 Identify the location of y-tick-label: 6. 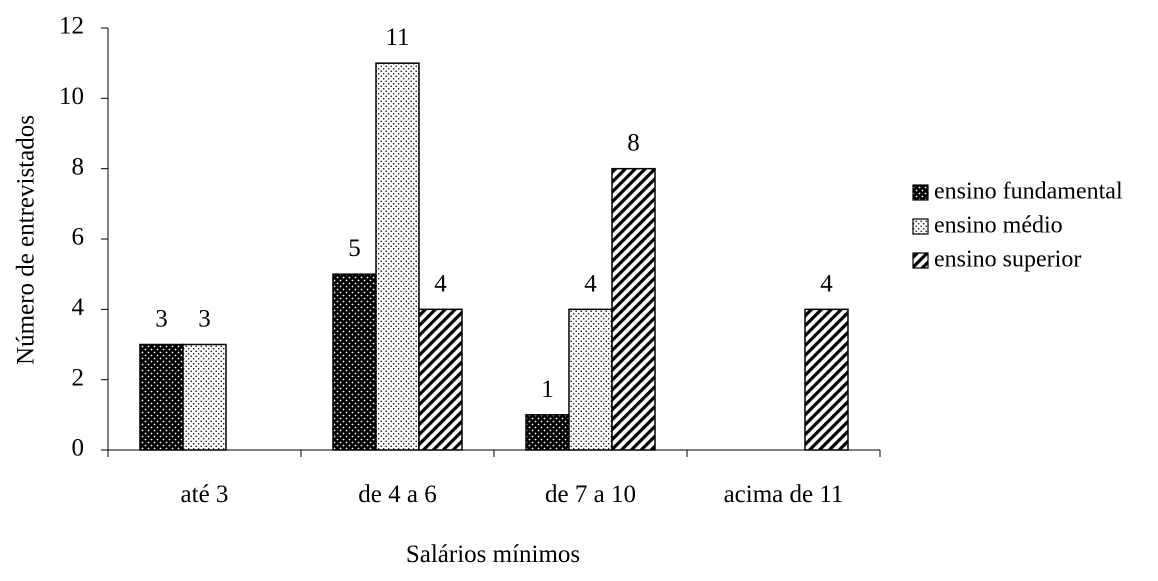
(78, 237).